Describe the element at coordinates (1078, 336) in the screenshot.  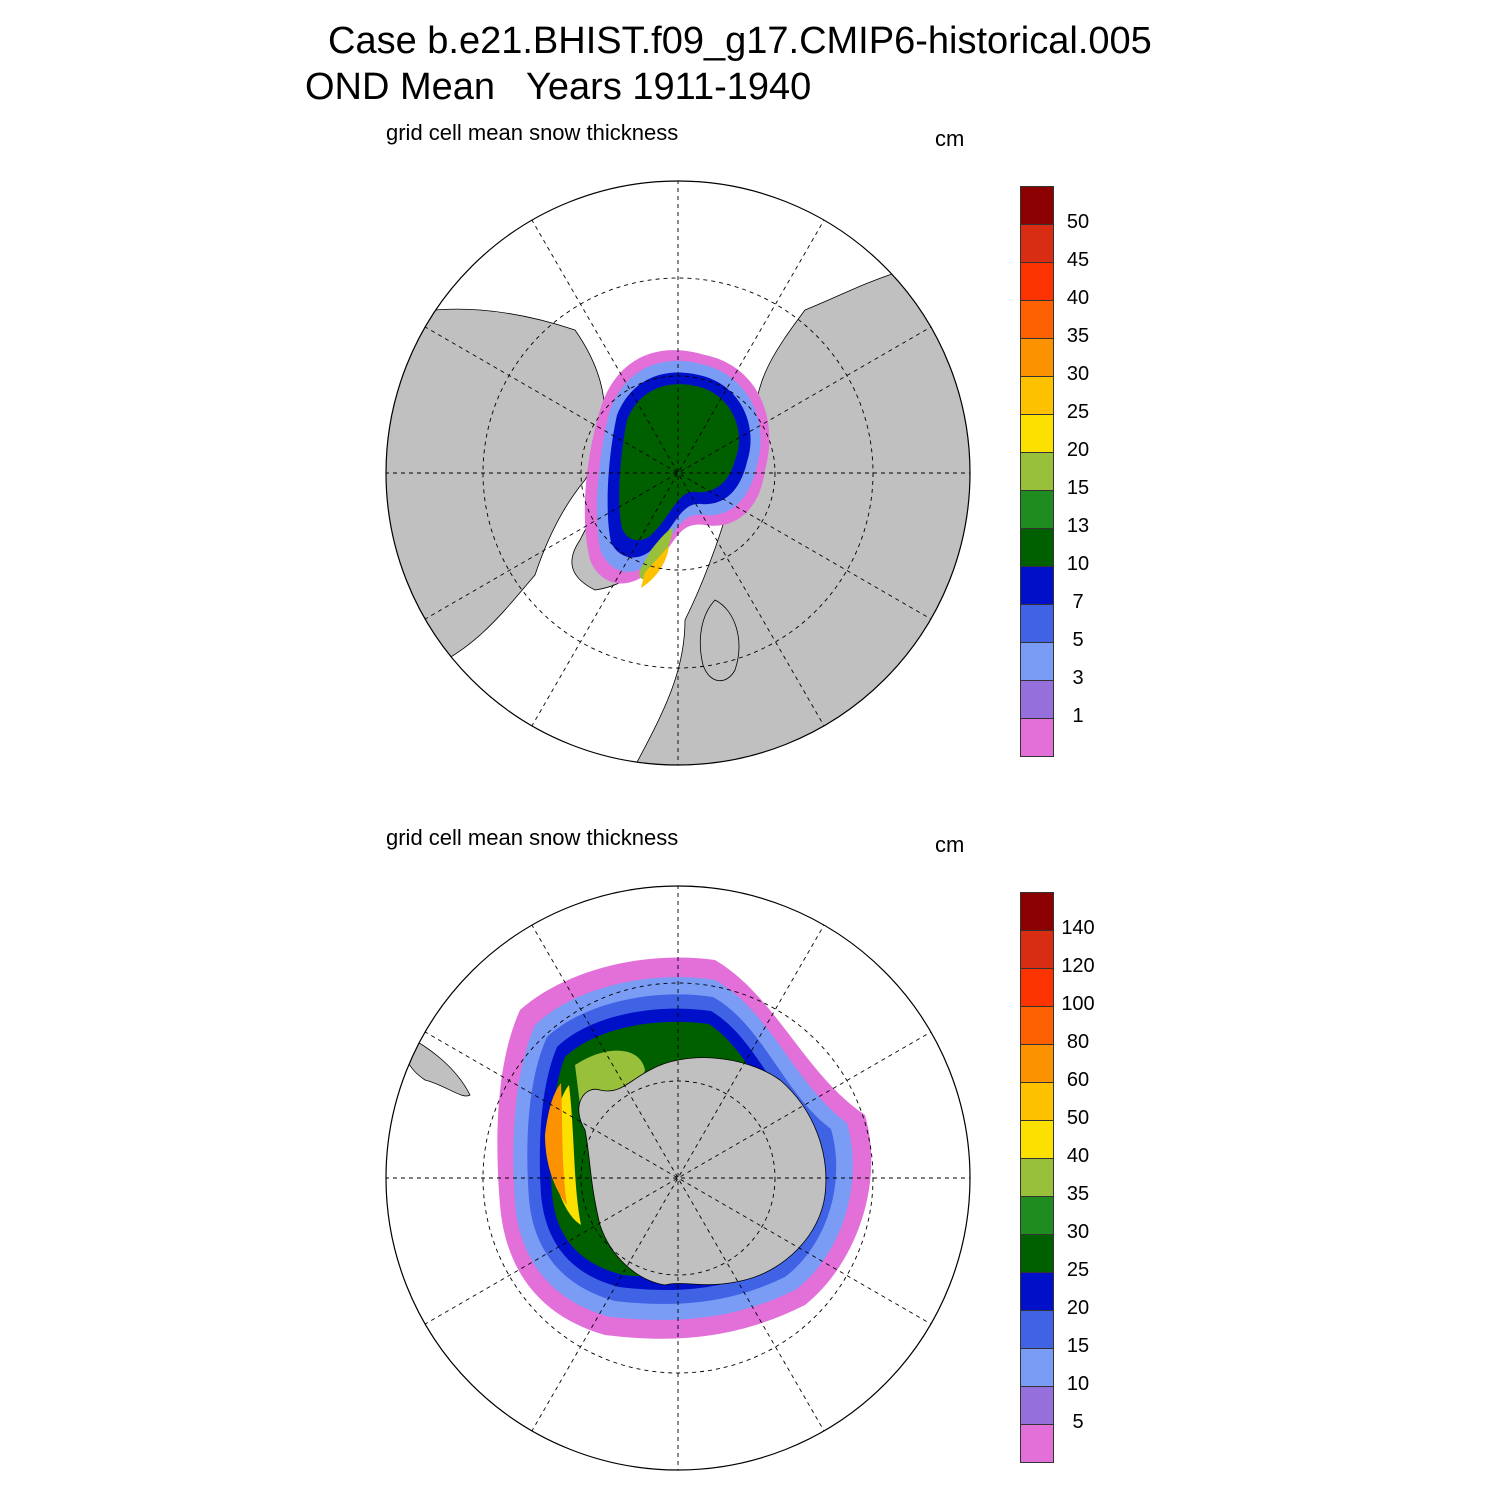
I see `north-colorbar-label: 35` at that location.